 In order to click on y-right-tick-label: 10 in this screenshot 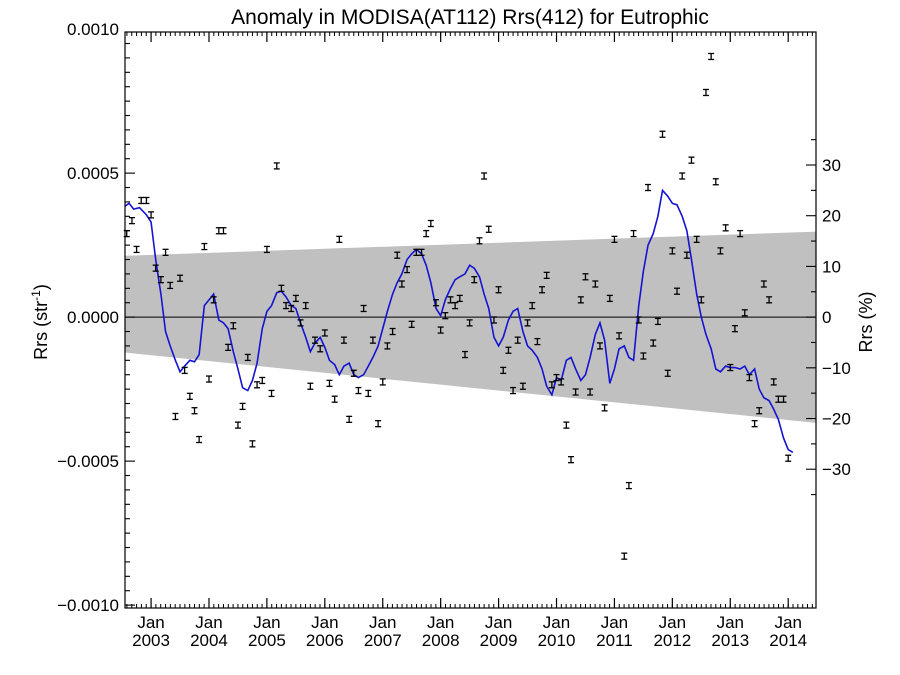, I will do `click(831, 266)`.